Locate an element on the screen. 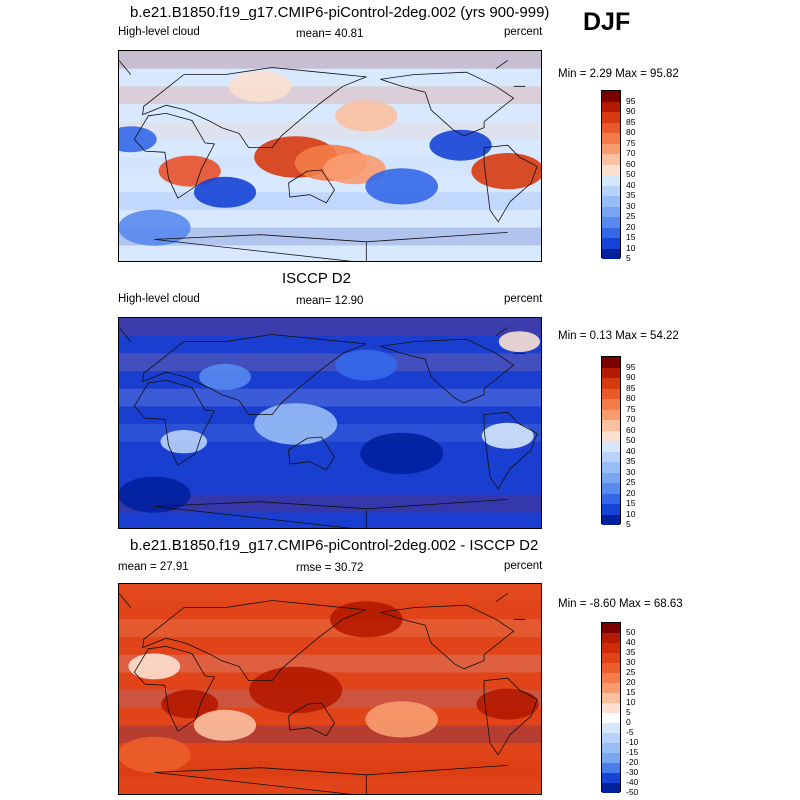 The image size is (800, 800). colorbar-tick-label: 60 is located at coordinates (631, 163).